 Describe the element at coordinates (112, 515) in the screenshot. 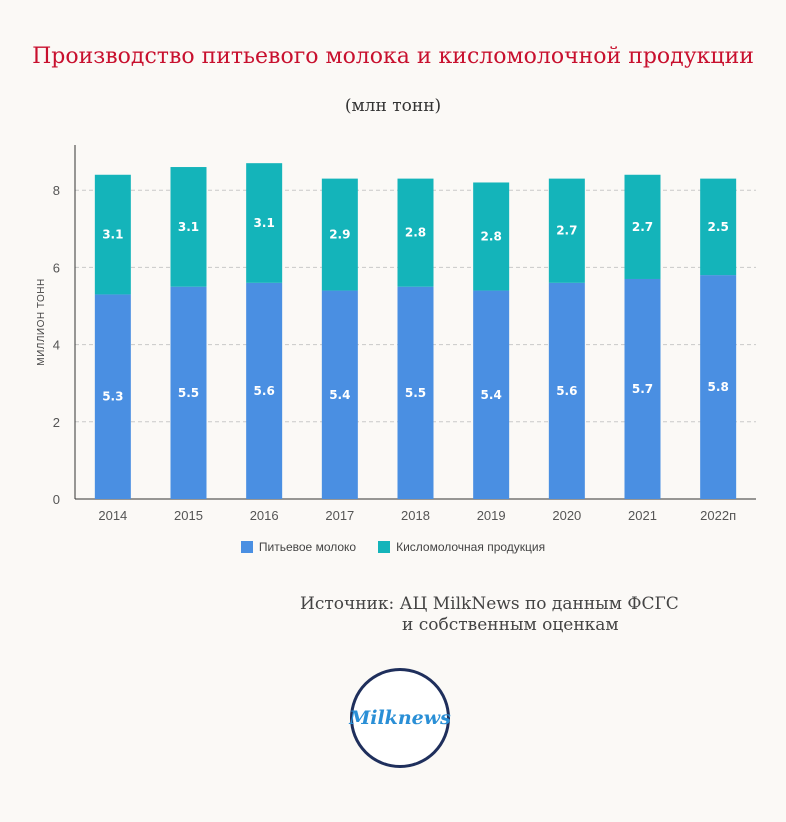

I see `x-tick-label: 2014` at that location.